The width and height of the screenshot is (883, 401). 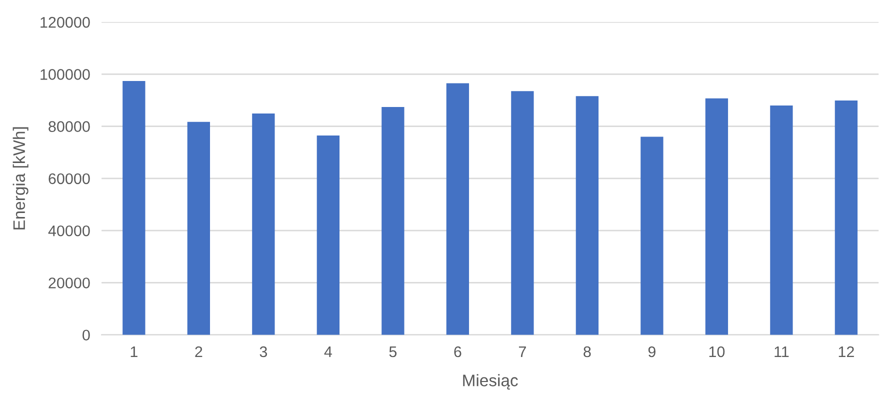 What do you see at coordinates (65, 74) in the screenshot?
I see `y-tick-label: 100000` at bounding box center [65, 74].